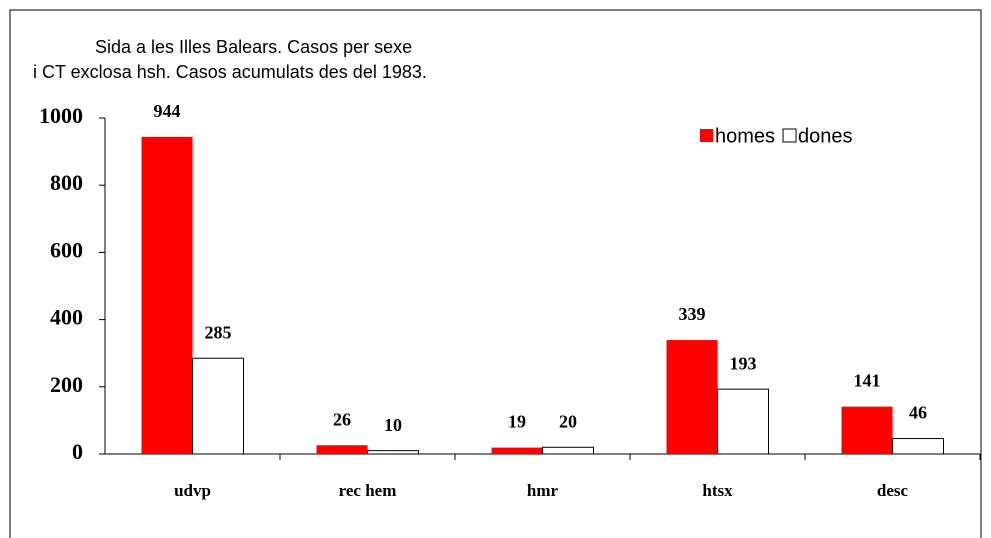 The image size is (991, 538). I want to click on value-label: 944, so click(167, 111).